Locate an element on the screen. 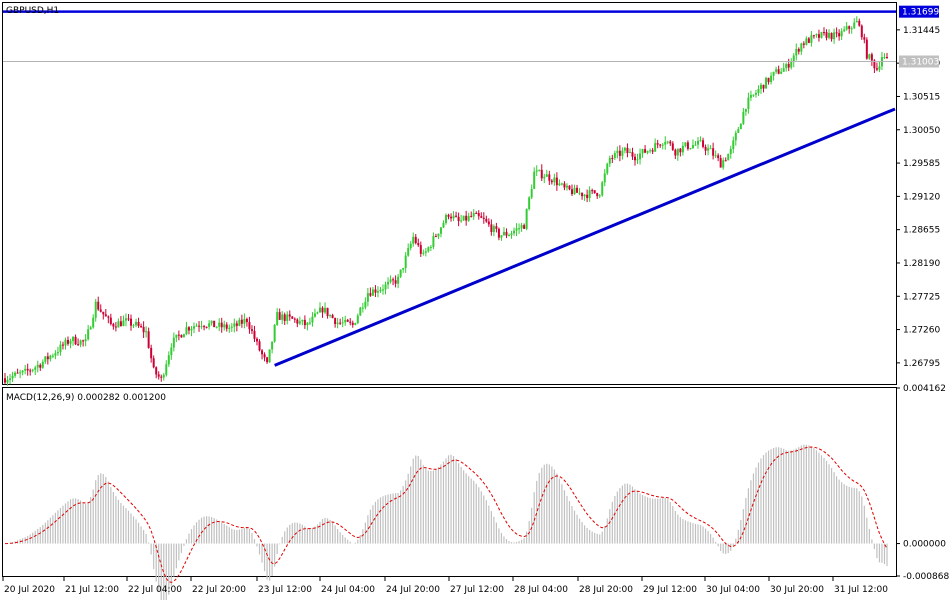 Image resolution: width=950 pixels, height=604 pixels. x-tick-label: 31 Jul 12:00 is located at coordinates (861, 590).